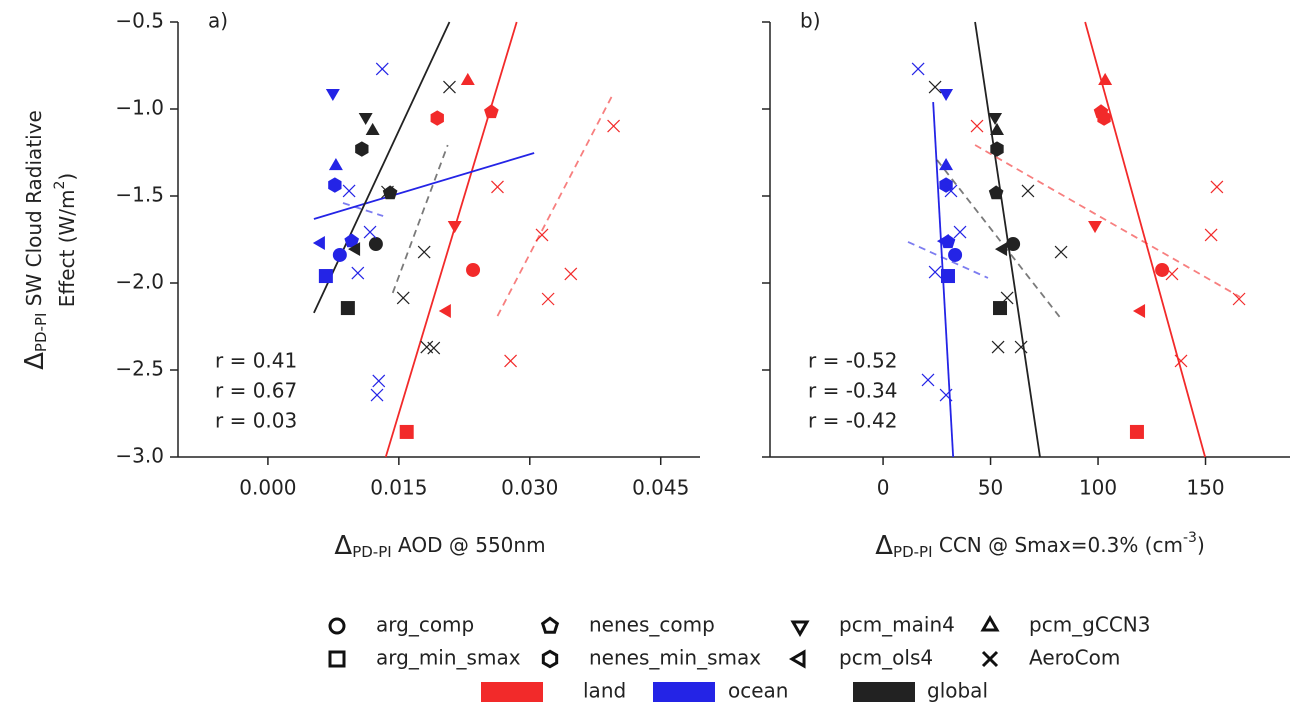  What do you see at coordinates (35, 240) in the screenshot?
I see `y-axis-label: ΔPD-PI SW Cloud Radiative` at bounding box center [35, 240].